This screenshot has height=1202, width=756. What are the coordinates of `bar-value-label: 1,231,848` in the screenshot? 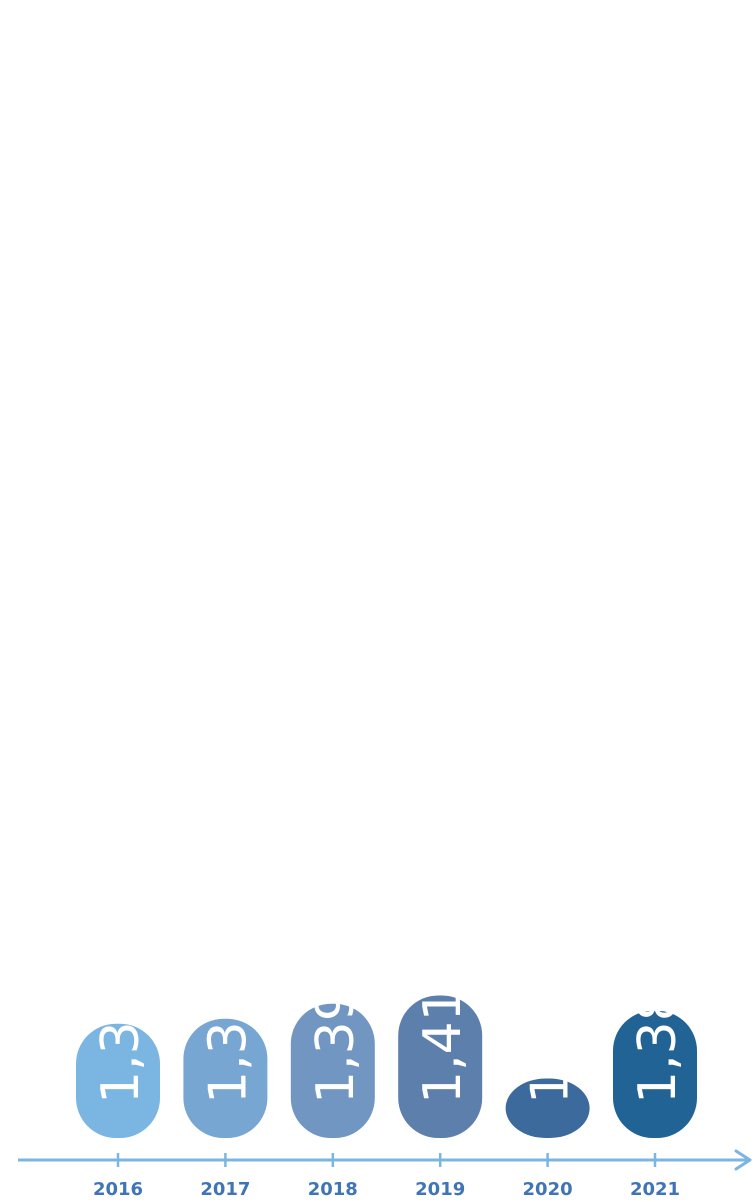 It's located at (551, 971).